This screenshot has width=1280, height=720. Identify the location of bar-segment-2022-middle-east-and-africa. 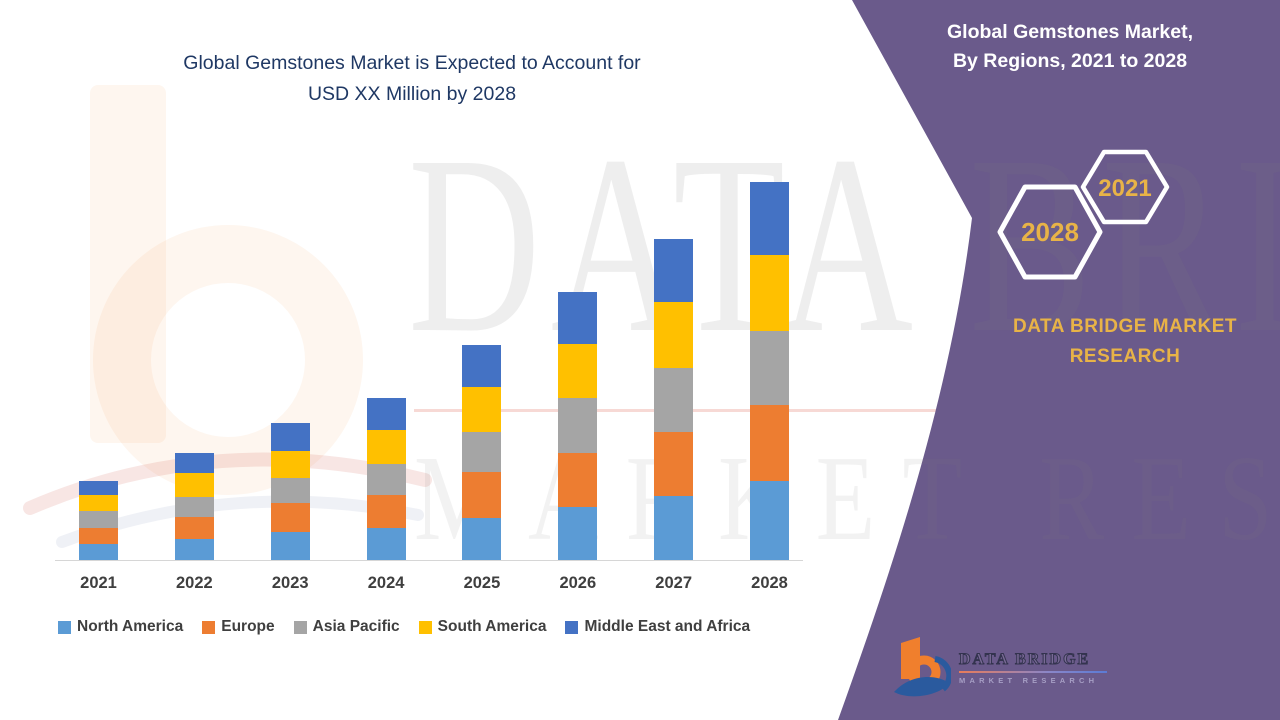
(194, 463).